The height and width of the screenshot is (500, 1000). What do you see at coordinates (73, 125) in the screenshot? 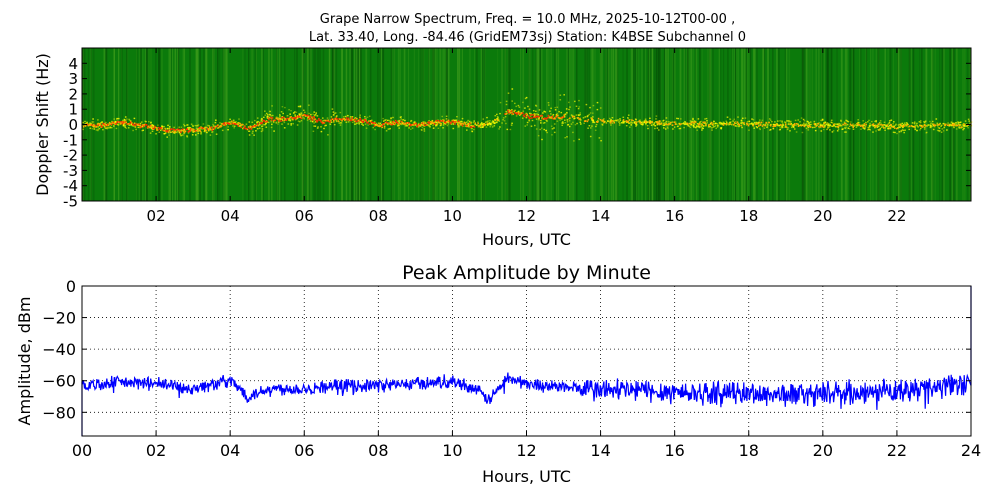
I see `y-tick-label: 0` at bounding box center [73, 125].